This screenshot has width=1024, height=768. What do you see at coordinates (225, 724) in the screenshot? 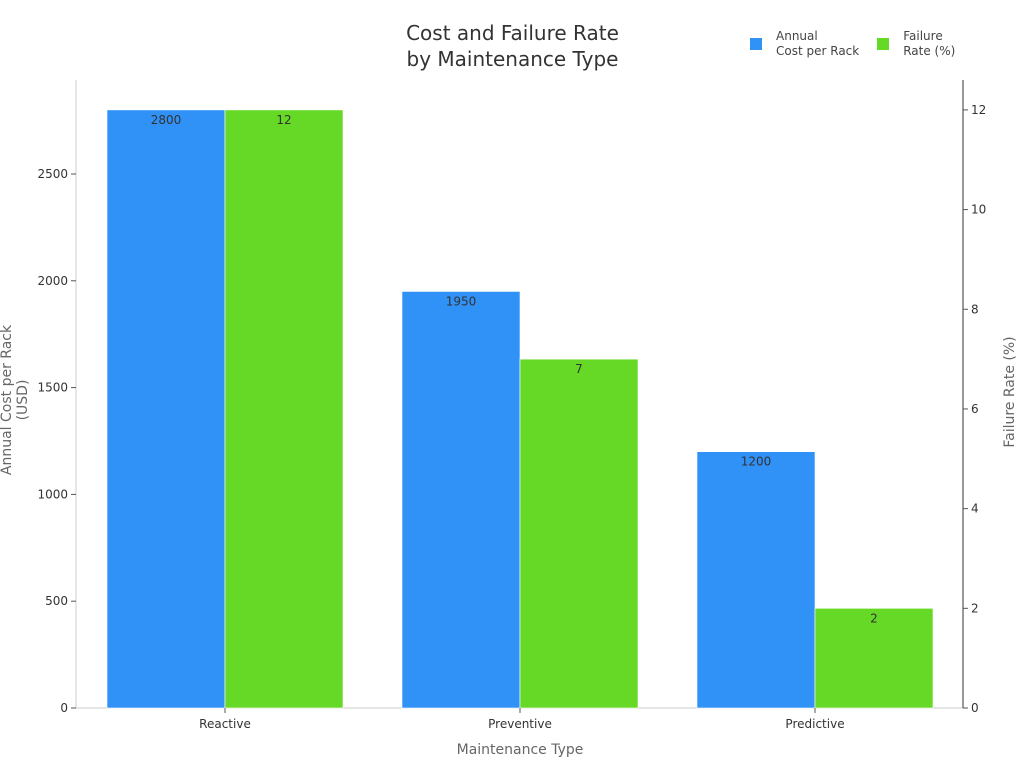
I see `x-tick-label: Reactive` at bounding box center [225, 724].